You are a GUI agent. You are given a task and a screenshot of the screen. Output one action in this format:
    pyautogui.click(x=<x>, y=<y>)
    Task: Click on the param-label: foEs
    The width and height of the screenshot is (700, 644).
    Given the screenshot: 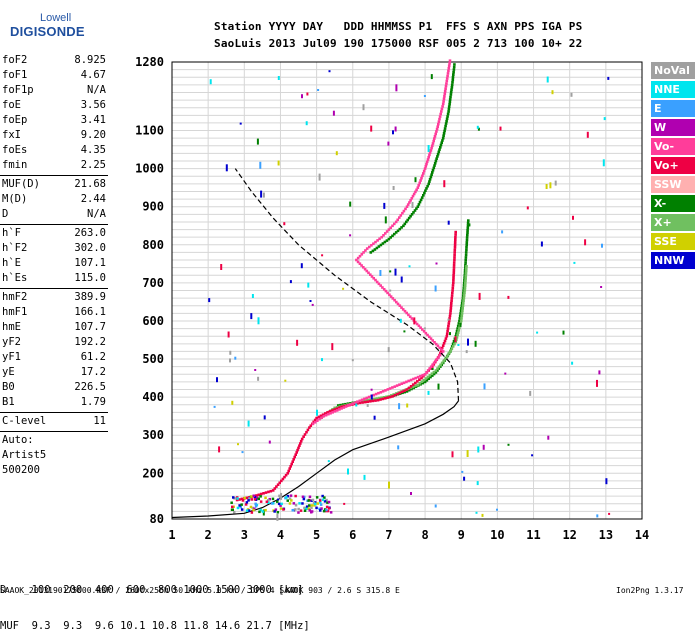 What is the action you would take?
    pyautogui.click(x=15, y=150)
    